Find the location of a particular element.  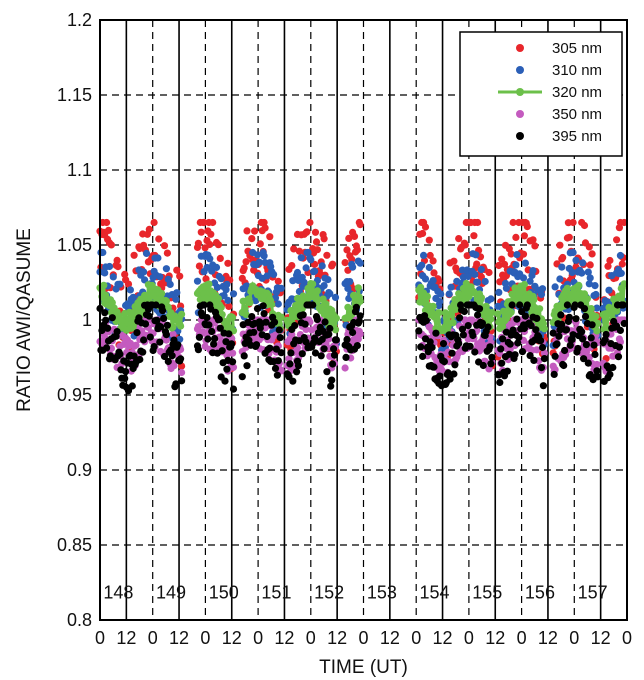

day-label: 155 is located at coordinates (487, 592).